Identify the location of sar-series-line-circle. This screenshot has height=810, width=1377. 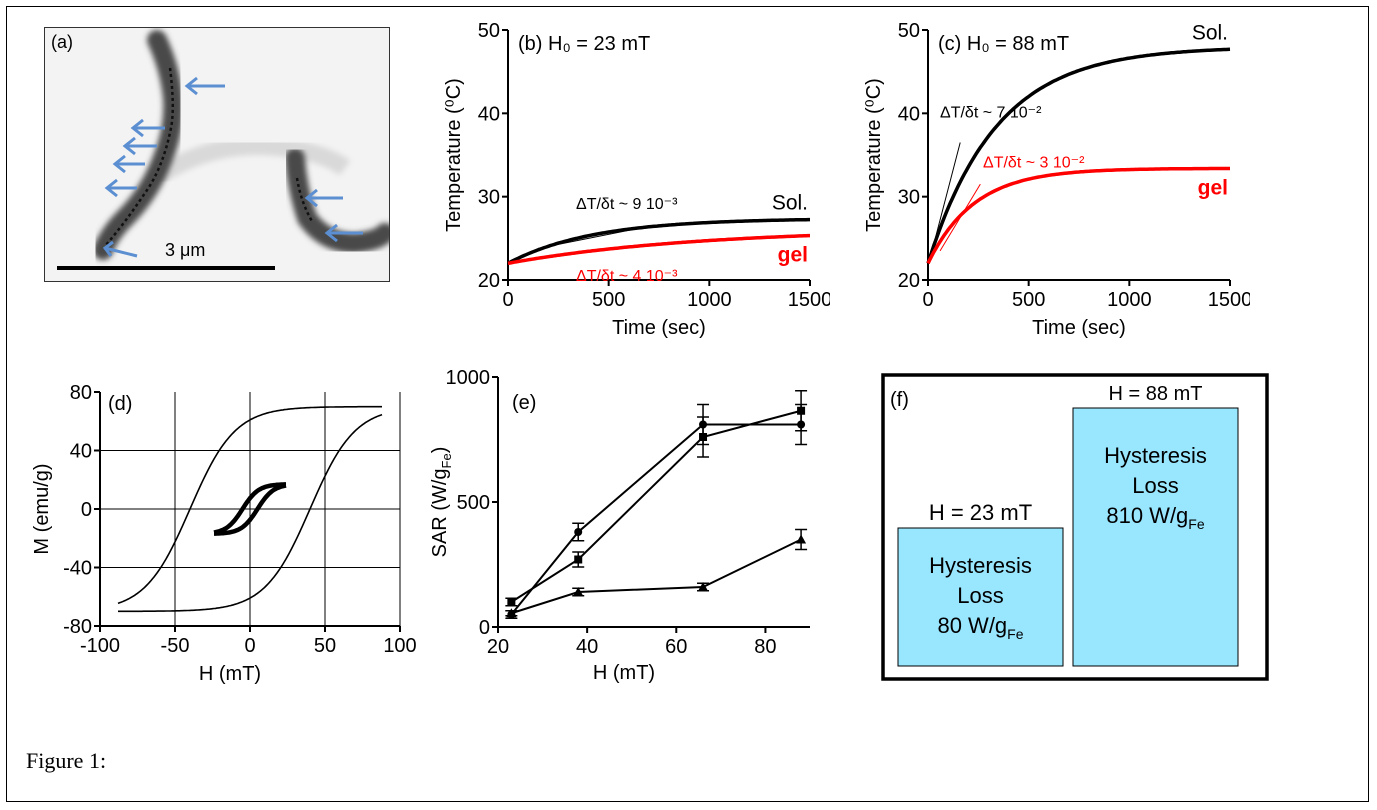
(656, 519).